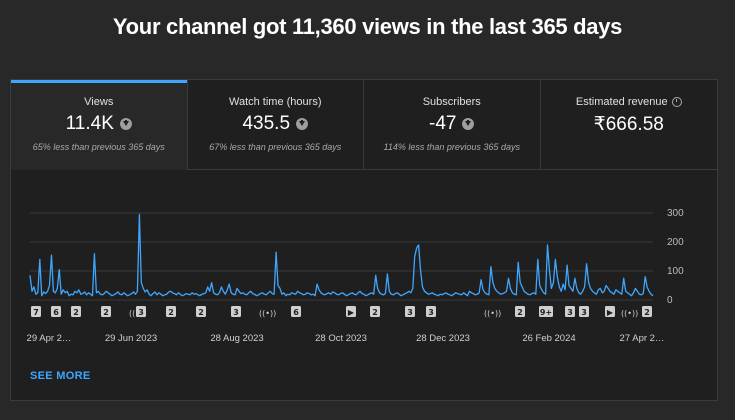 This screenshot has width=735, height=420. What do you see at coordinates (451, 147) in the screenshot?
I see `tab-comparison: 114% less than previous 365 days` at bounding box center [451, 147].